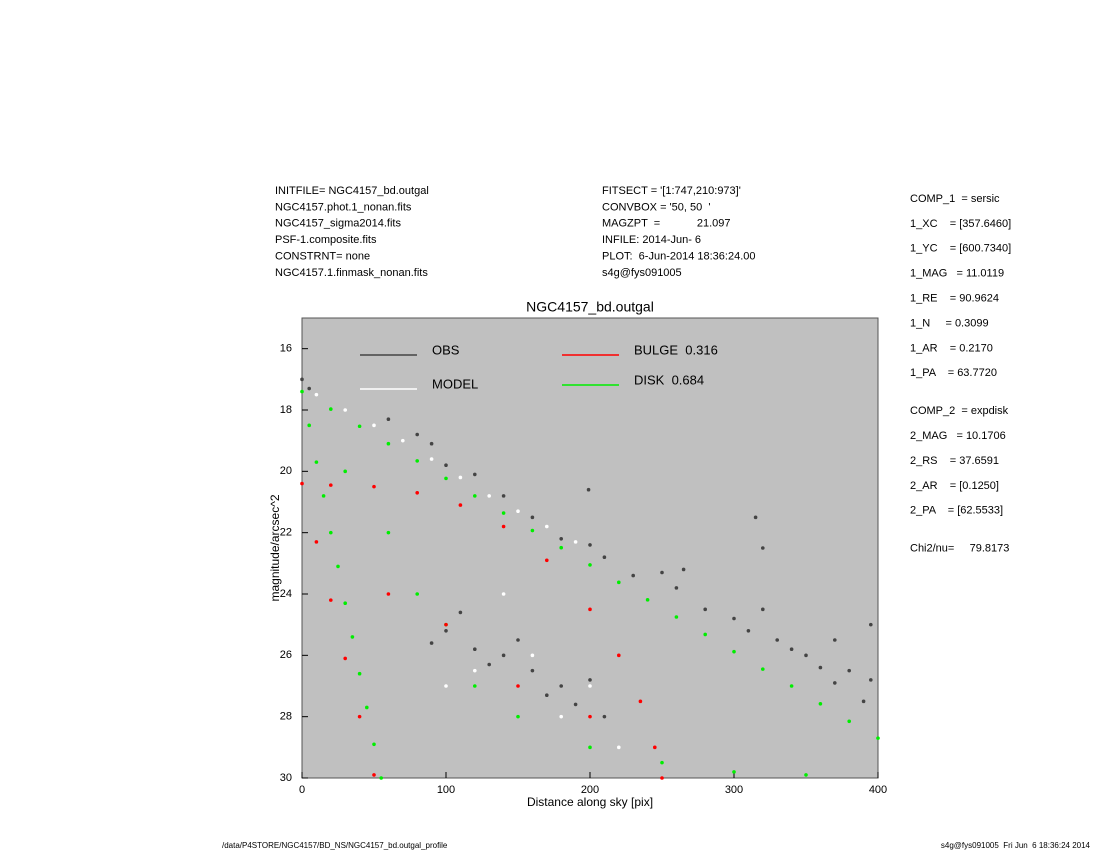  I want to click on fit-parameter: 2_RS = 37.6591, so click(954, 461).